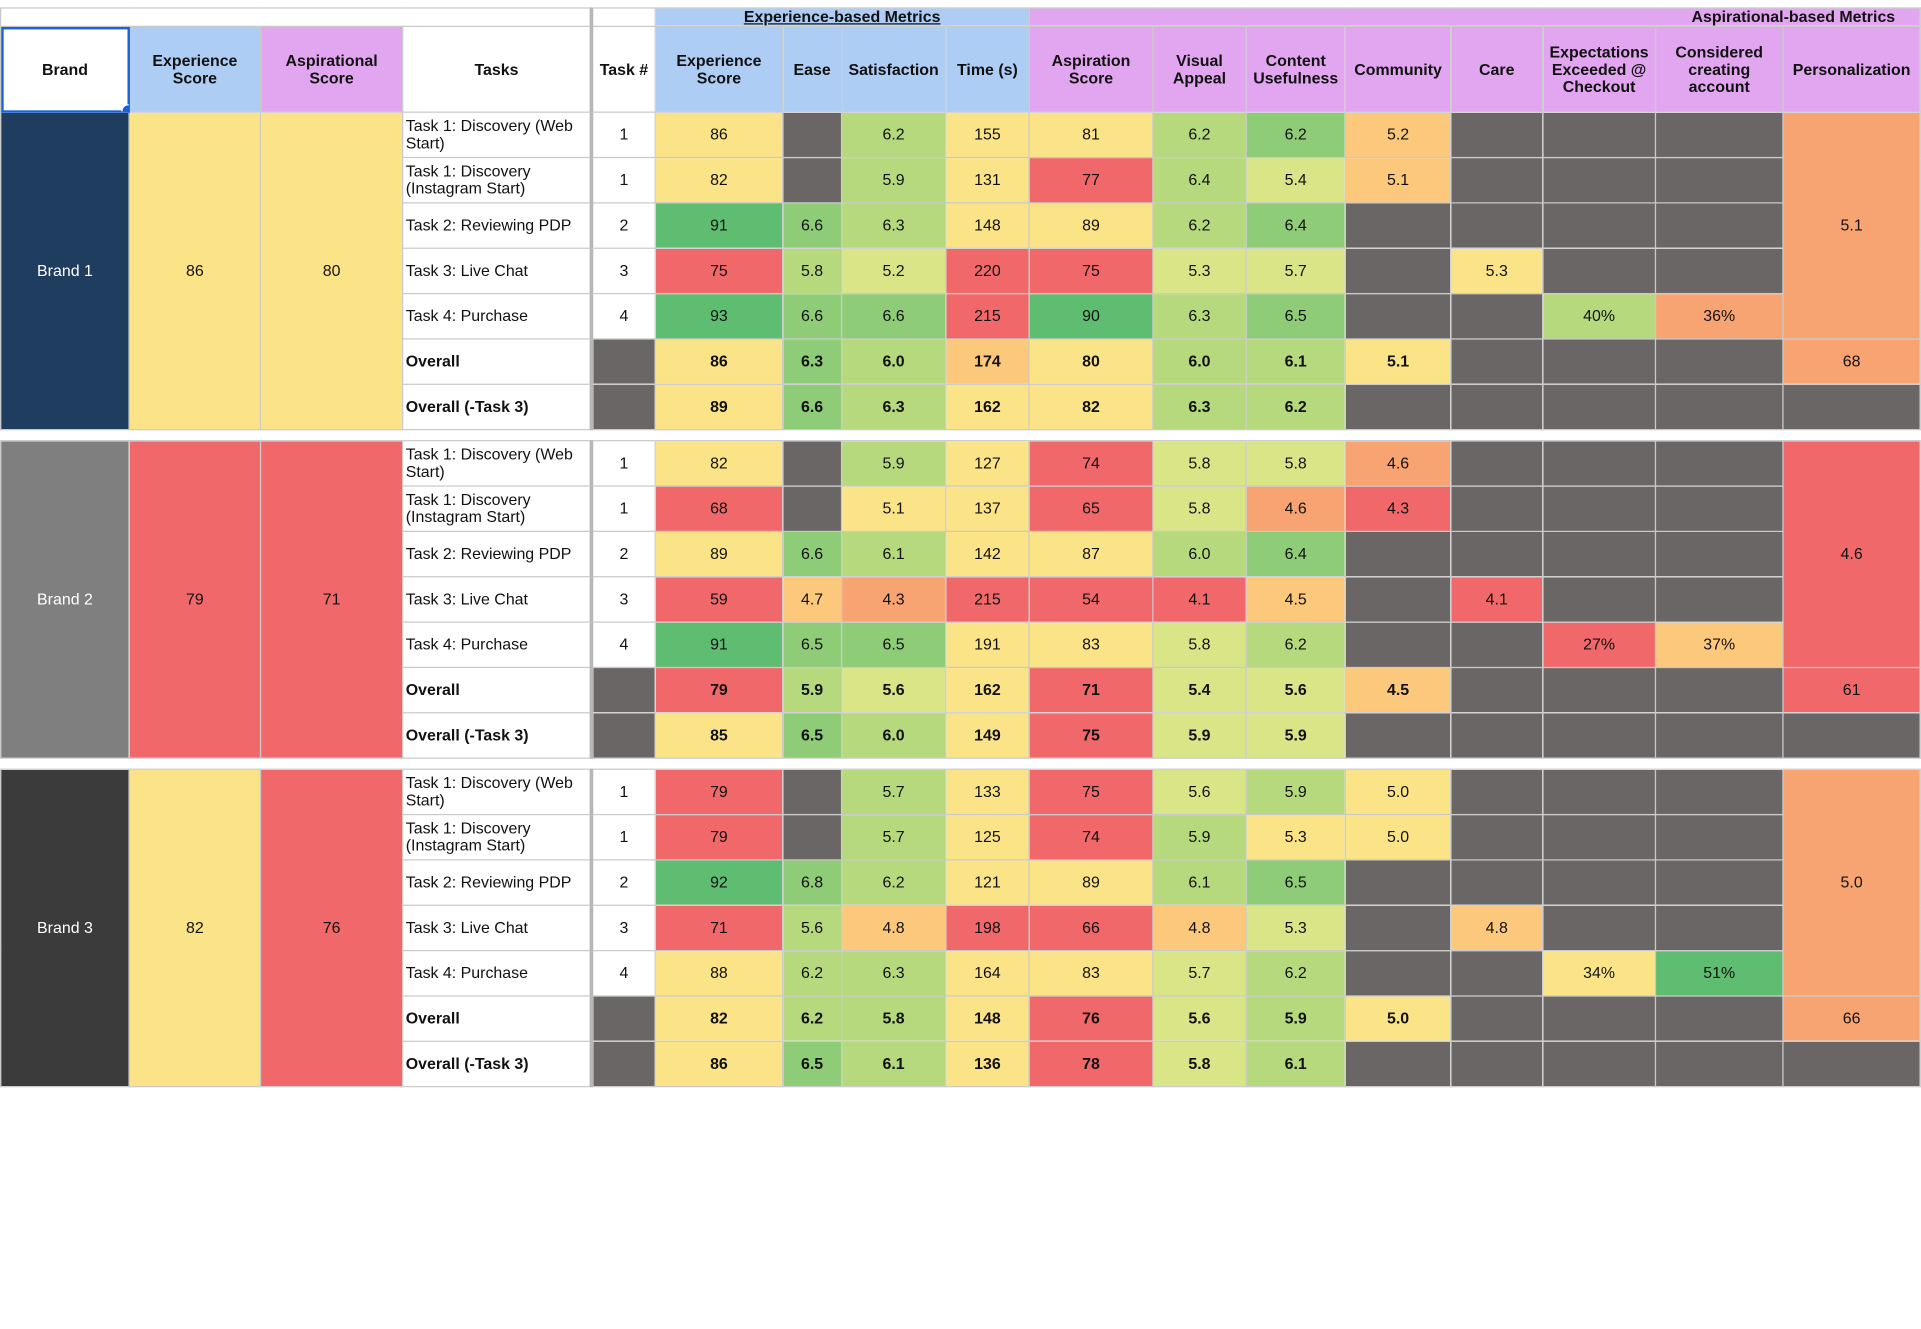 The image size is (1921, 1329). What do you see at coordinates (812, 554) in the screenshot?
I see `ease-cell: 6.6` at bounding box center [812, 554].